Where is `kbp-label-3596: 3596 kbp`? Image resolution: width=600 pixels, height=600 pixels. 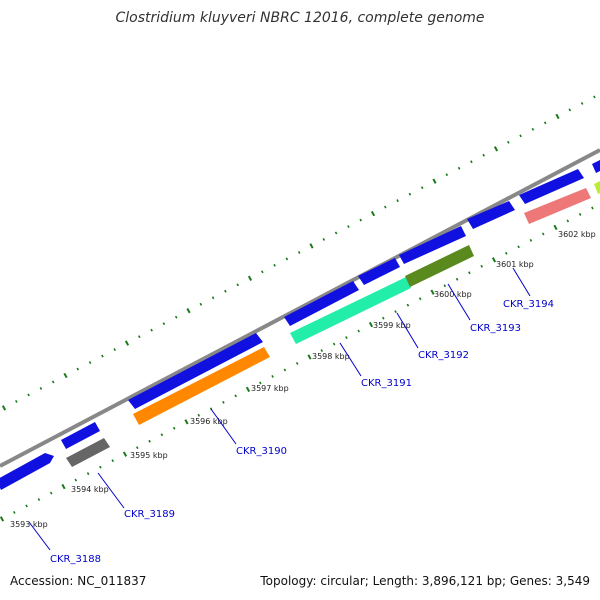
kbp-label-3596: 3596 kbp is located at coordinates (209, 421).